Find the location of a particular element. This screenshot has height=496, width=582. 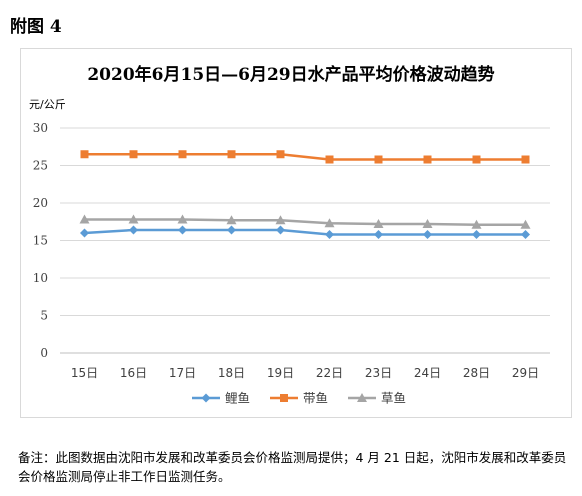

x-tick-label: 29日 is located at coordinates (525, 373).